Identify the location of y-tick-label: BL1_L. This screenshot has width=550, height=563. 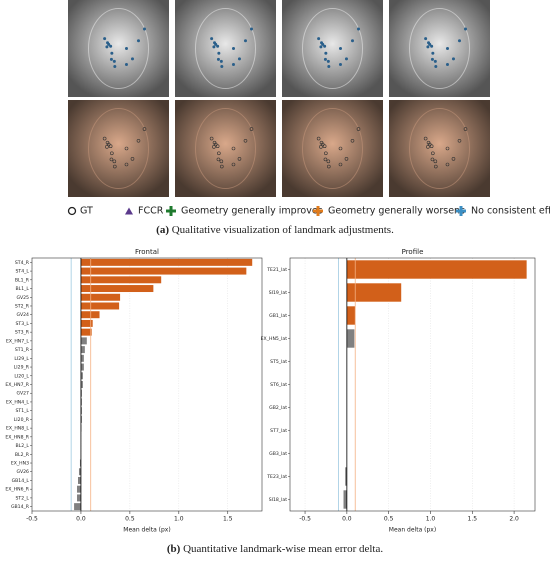
(23, 289).